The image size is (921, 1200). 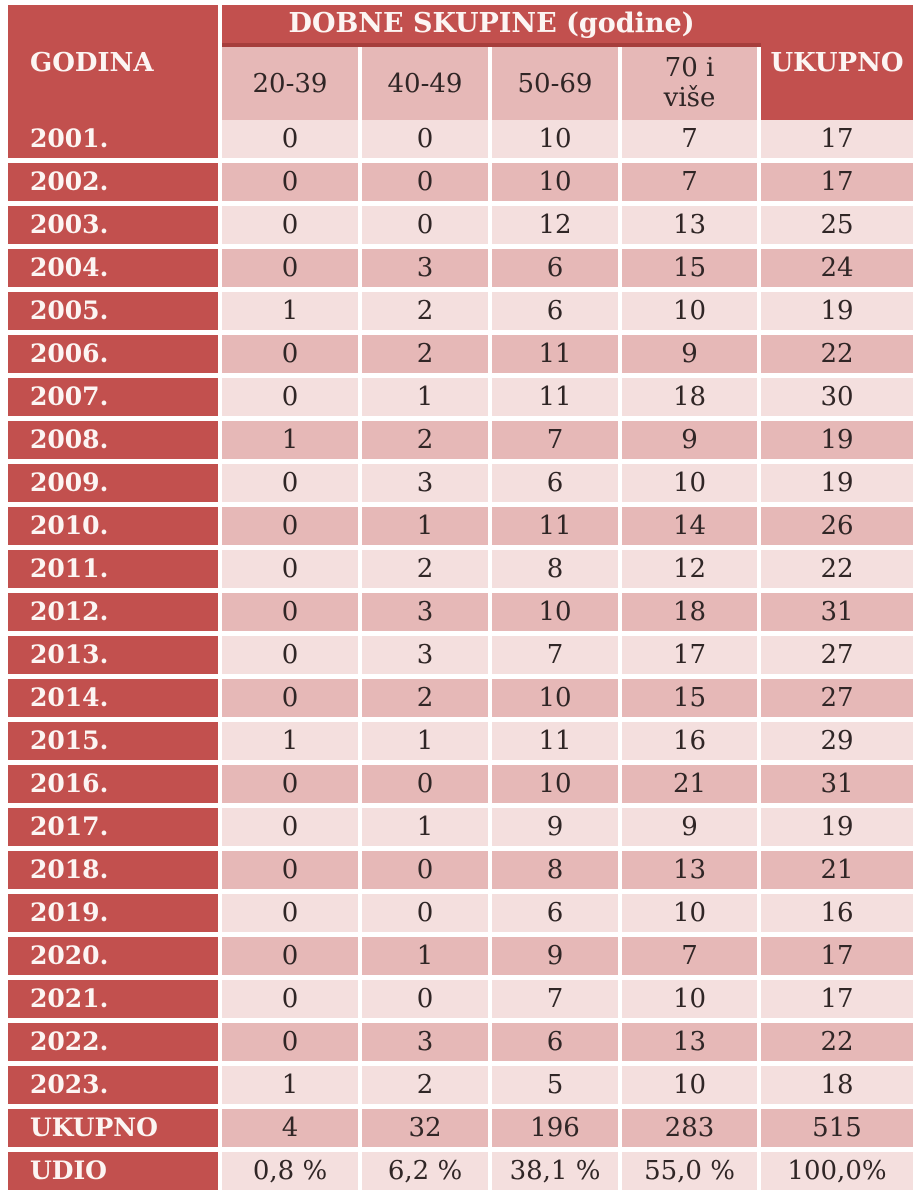 What do you see at coordinates (115, 182) in the screenshot?
I see `row-label-cell: 2002.` at bounding box center [115, 182].